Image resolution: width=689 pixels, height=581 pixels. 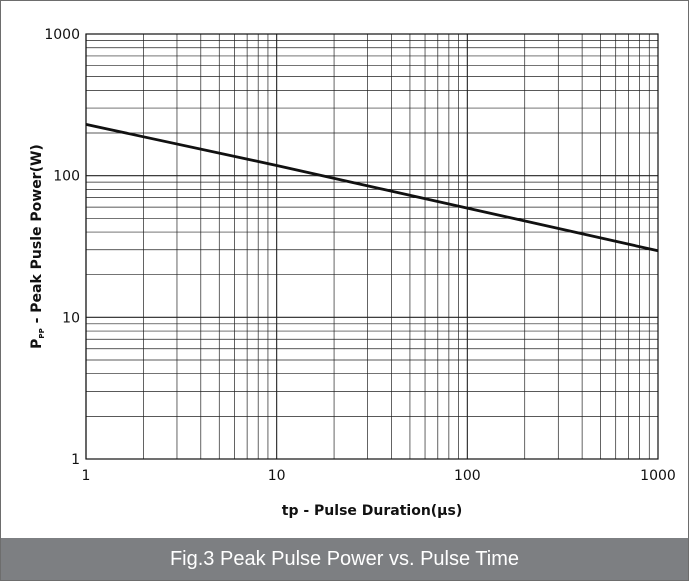 I want to click on x-tick-labels: 1 10 100 1000, so click(x=379, y=476).